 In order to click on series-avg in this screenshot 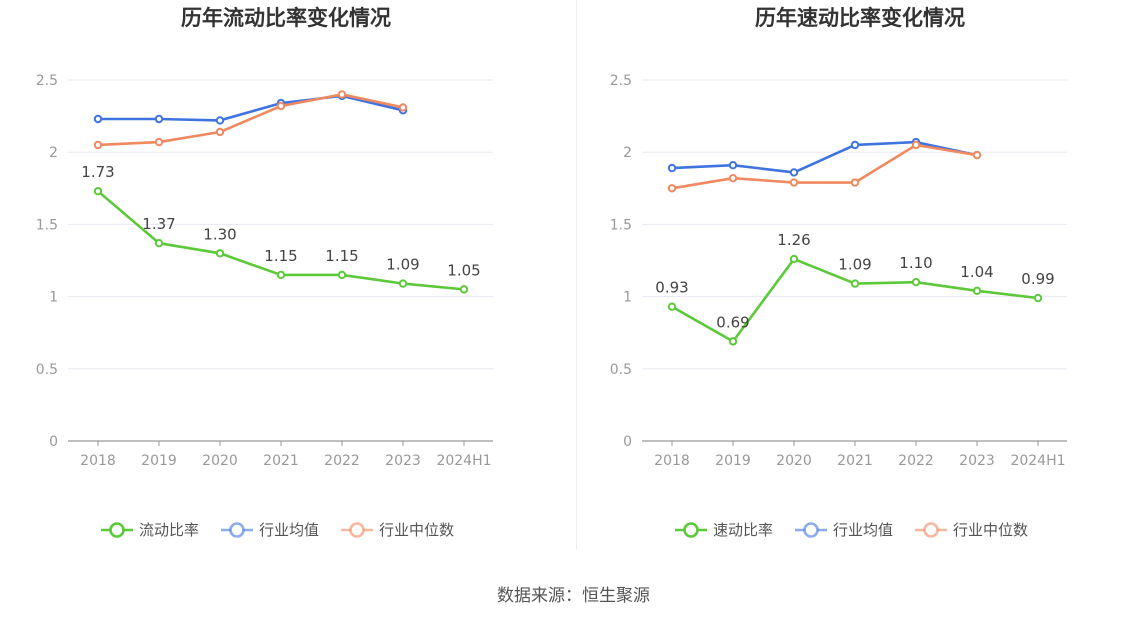, I will do `click(824, 157)`.